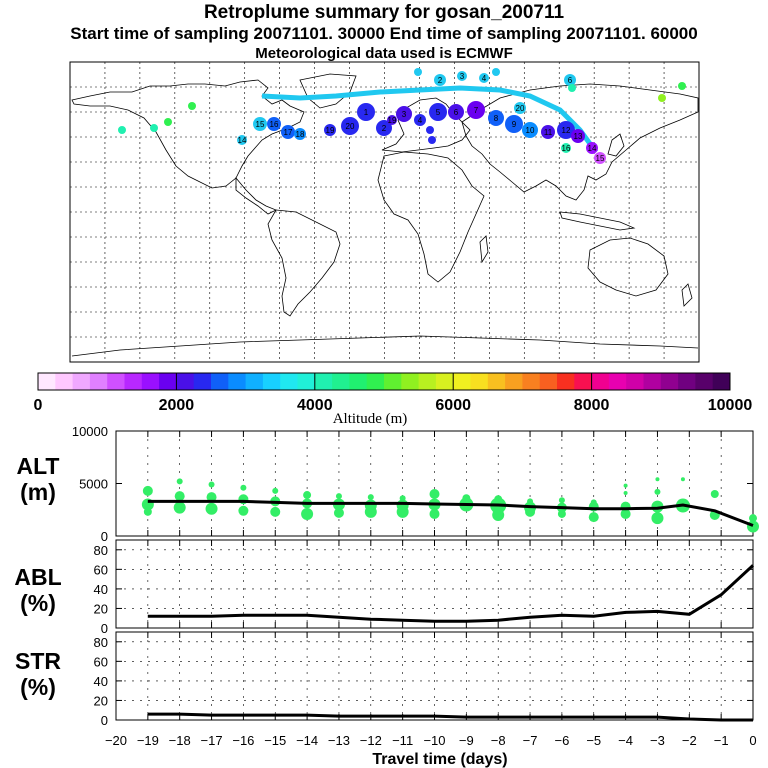 This screenshot has width=768, height=768. What do you see at coordinates (625, 740) in the screenshot?
I see `x-tick-label: −4` at bounding box center [625, 740].